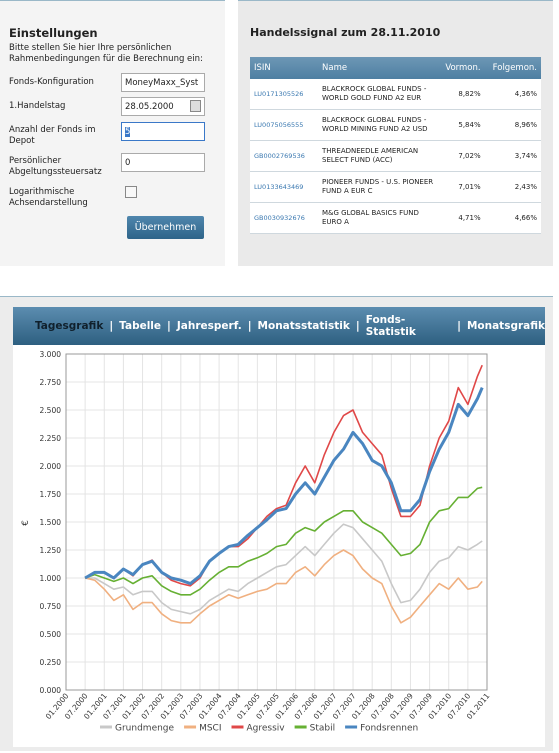  What do you see at coordinates (512, 94) in the screenshot?
I see `percent-cell: 4,36%` at bounding box center [512, 94].